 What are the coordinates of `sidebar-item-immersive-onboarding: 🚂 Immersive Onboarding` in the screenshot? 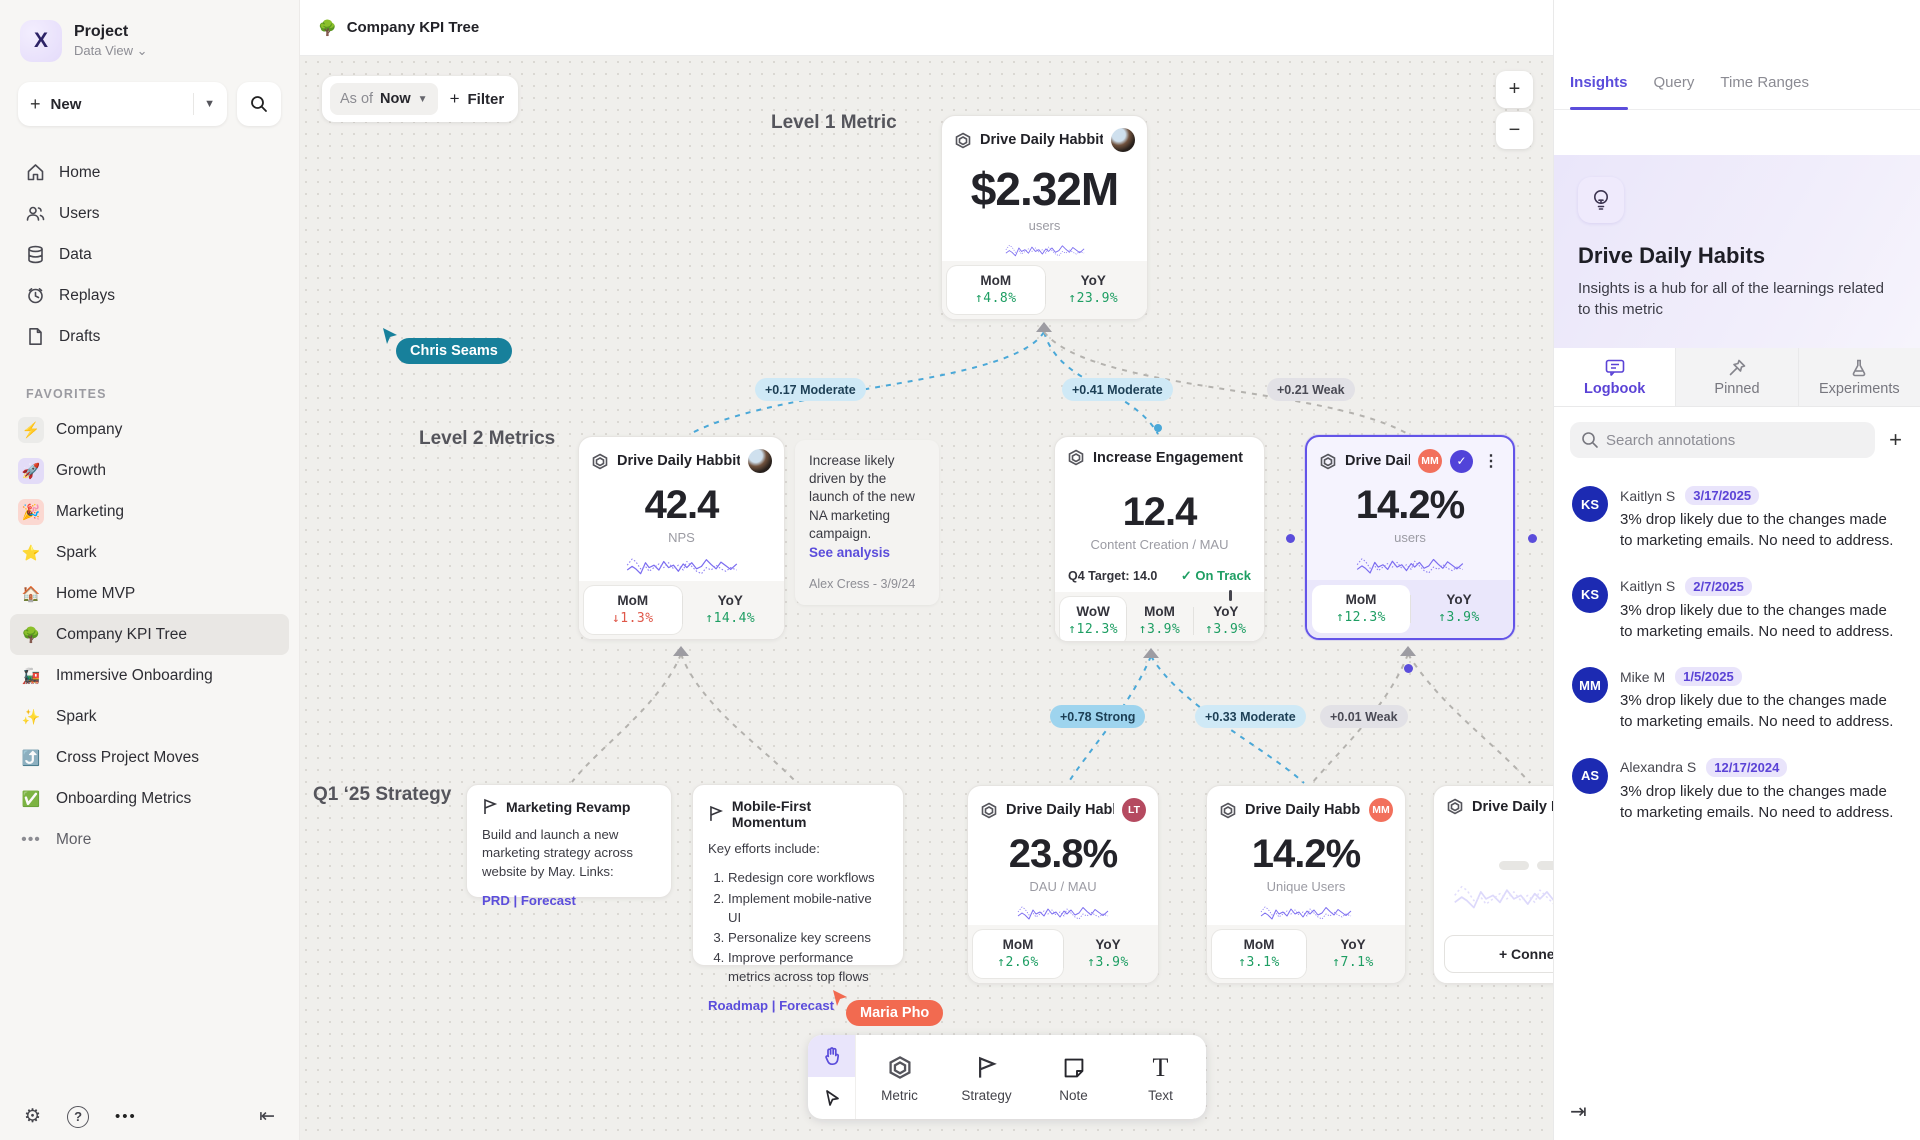 It's located at (149, 675).